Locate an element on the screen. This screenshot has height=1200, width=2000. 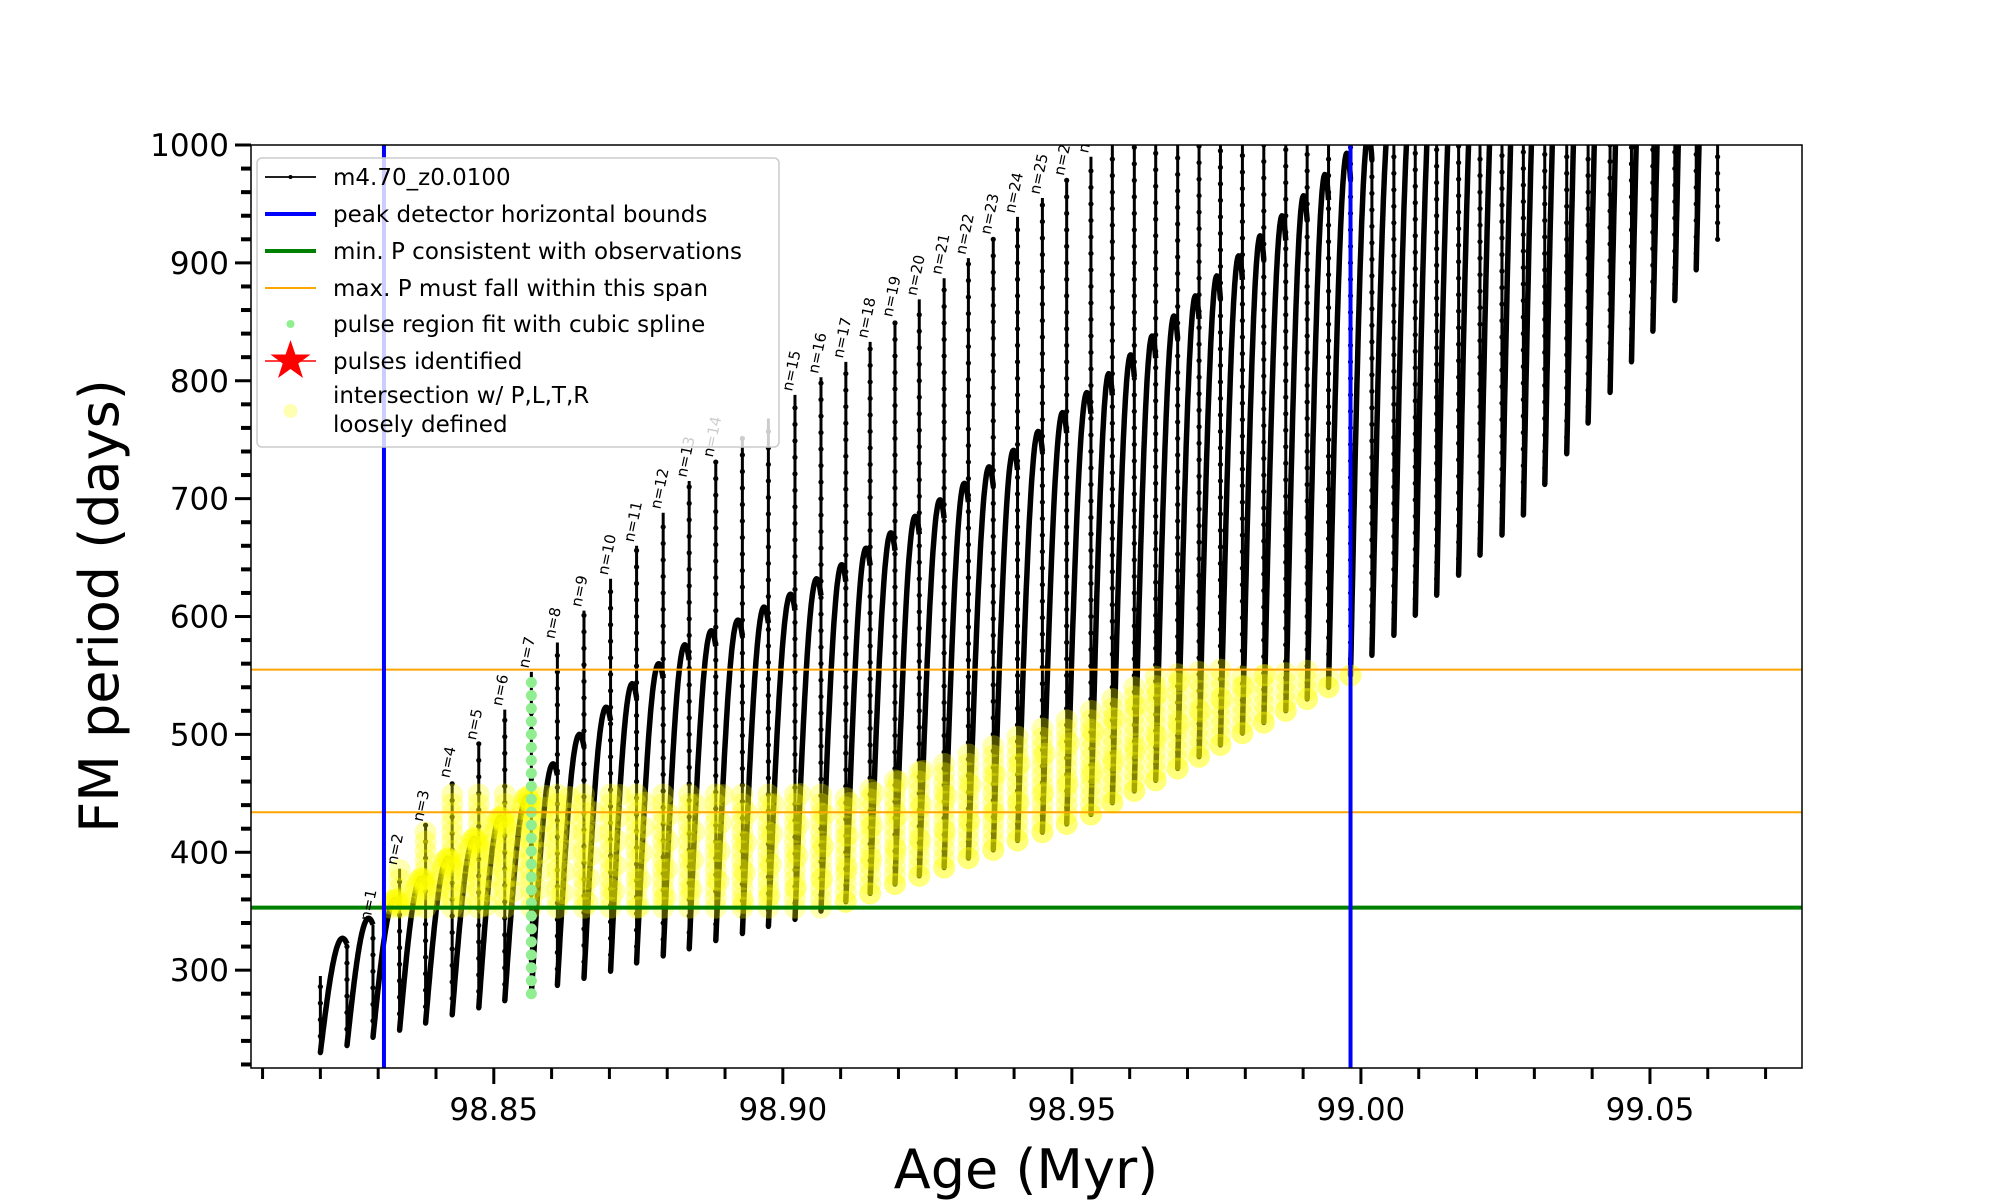
legend-item-pulses: pulses identified is located at coordinates (393, 359).